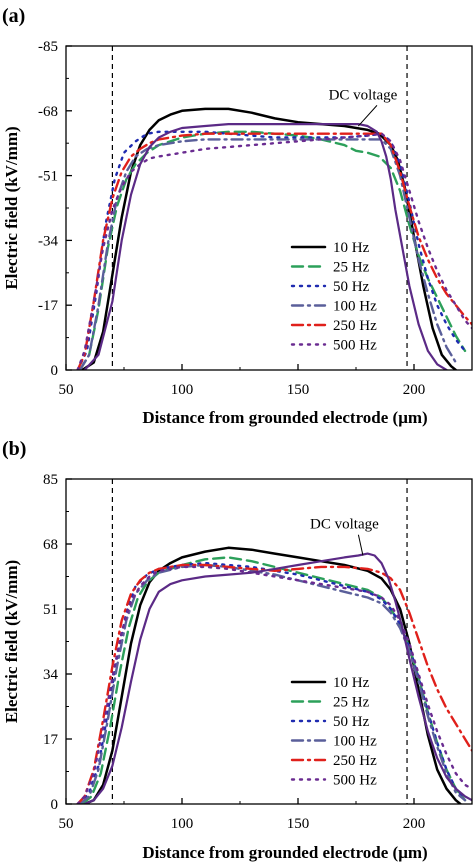  What do you see at coordinates (50, 610) in the screenshot?
I see `y-tick-label: 51` at bounding box center [50, 610].